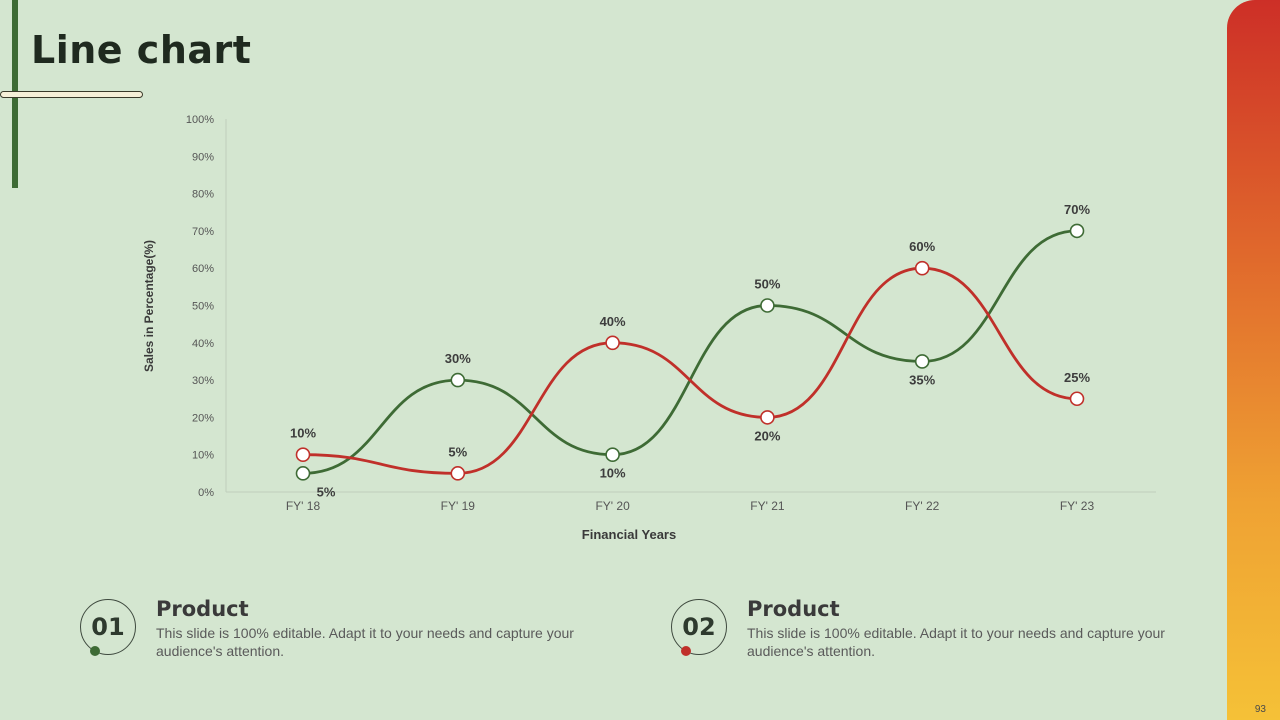 The image size is (1280, 720). Describe the element at coordinates (71, 94) in the screenshot. I see `title-underline` at that location.